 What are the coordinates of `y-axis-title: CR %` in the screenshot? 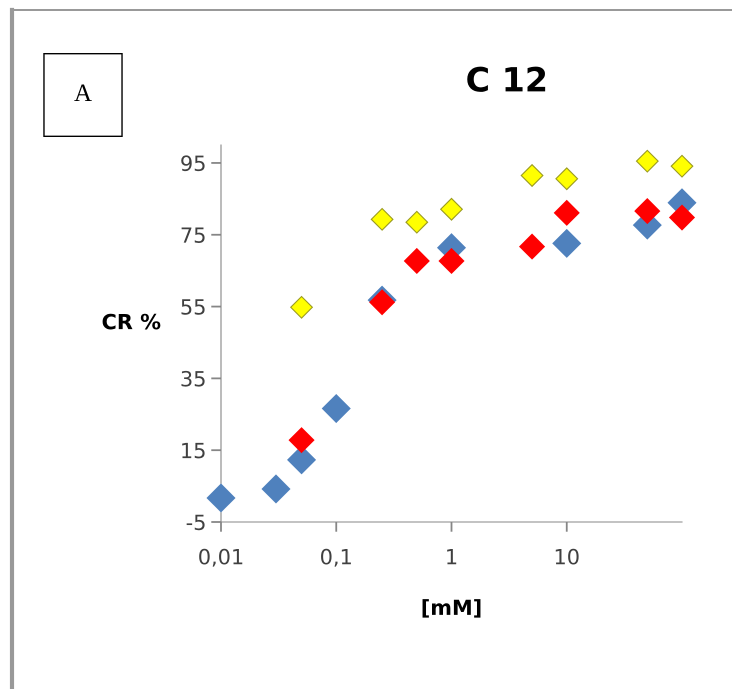 It's located at (131, 322).